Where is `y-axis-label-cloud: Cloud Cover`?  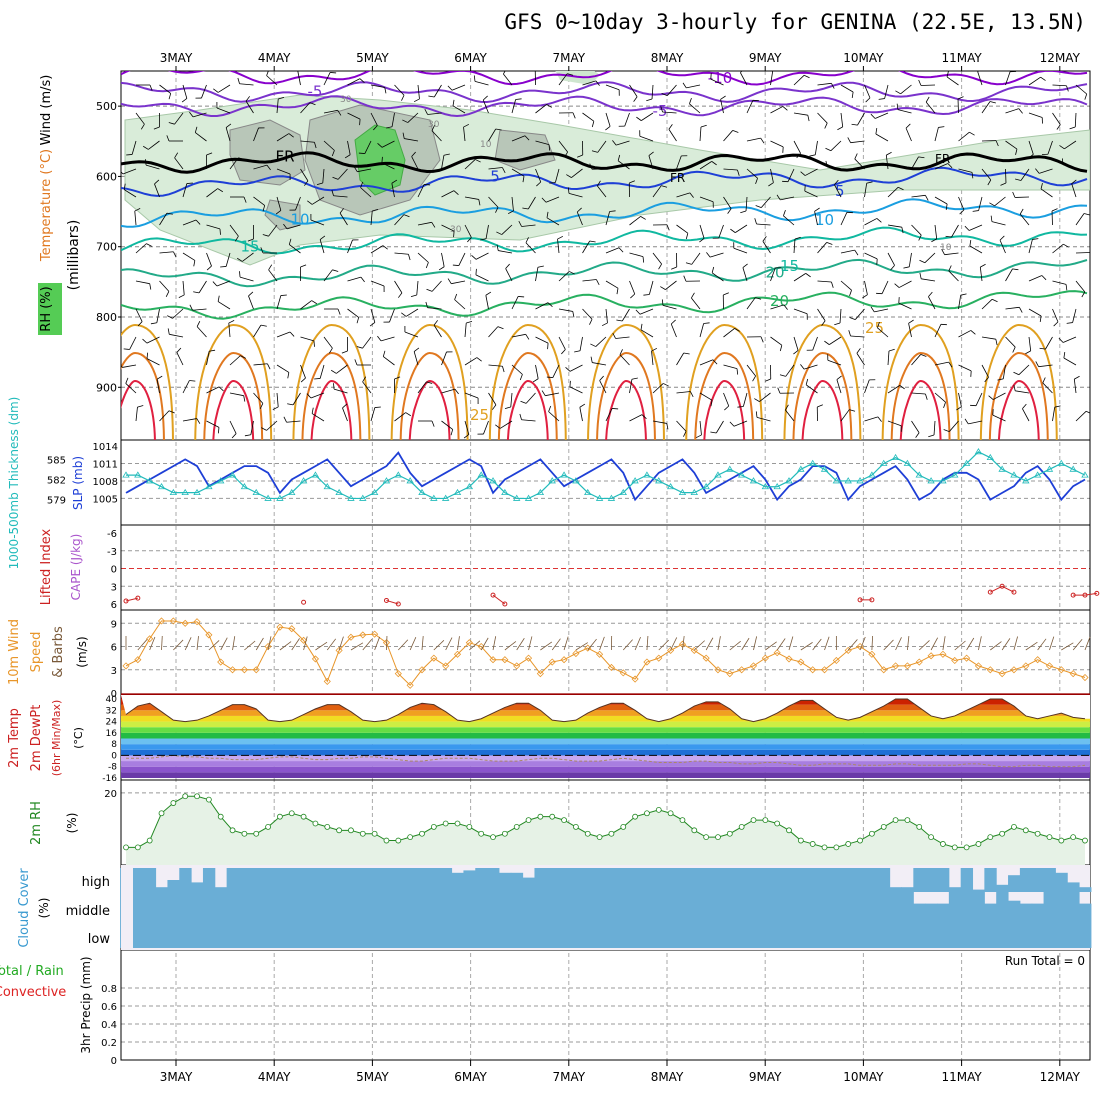 y-axis-label-cloud: Cloud Cover is located at coordinates (24, 908).